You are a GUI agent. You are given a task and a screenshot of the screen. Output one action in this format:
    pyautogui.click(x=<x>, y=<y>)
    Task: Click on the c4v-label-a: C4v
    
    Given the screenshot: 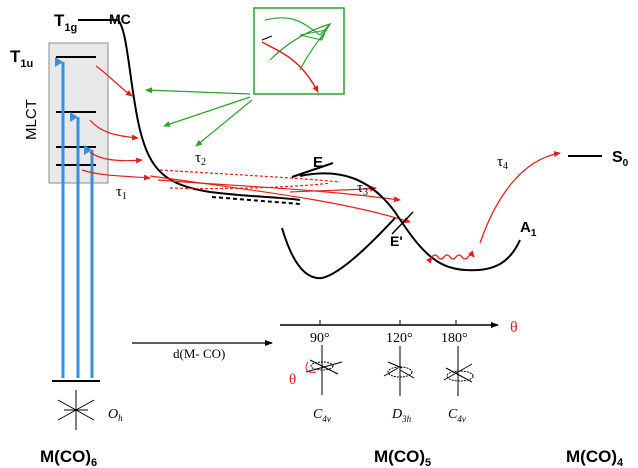 What is the action you would take?
    pyautogui.click(x=322, y=415)
    